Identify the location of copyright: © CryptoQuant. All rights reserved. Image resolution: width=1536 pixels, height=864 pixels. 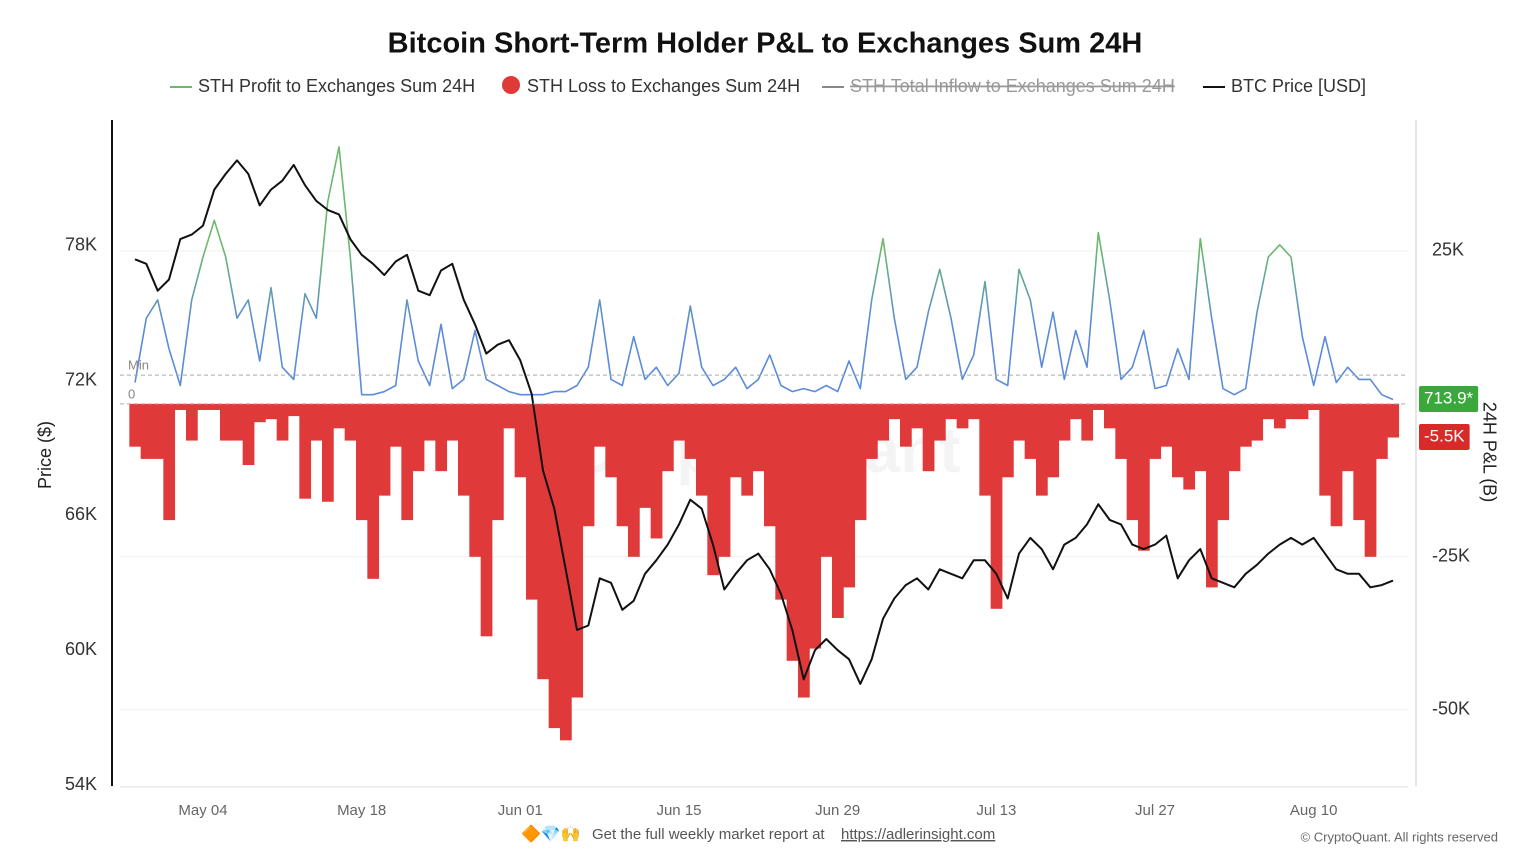
(1399, 836).